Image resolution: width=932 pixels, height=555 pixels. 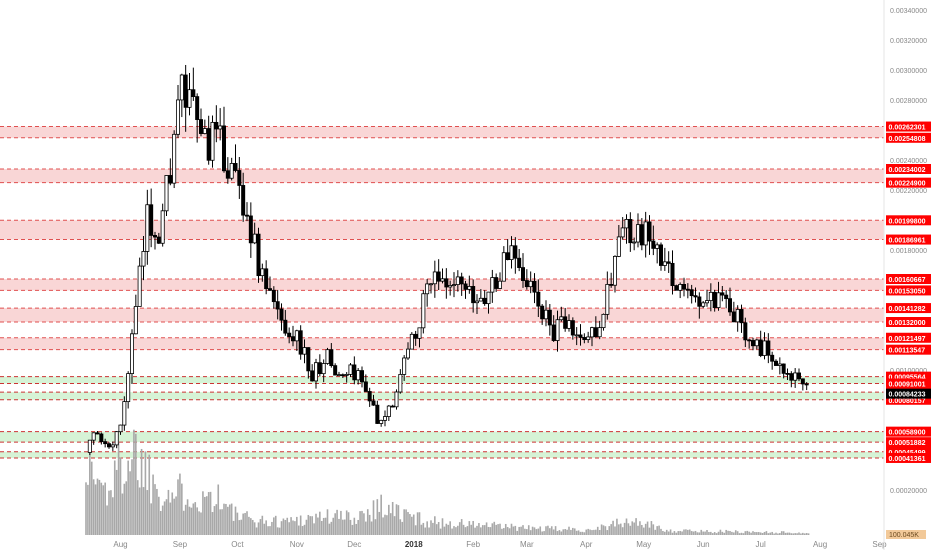 I want to click on support-zone, so click(x=442, y=396).